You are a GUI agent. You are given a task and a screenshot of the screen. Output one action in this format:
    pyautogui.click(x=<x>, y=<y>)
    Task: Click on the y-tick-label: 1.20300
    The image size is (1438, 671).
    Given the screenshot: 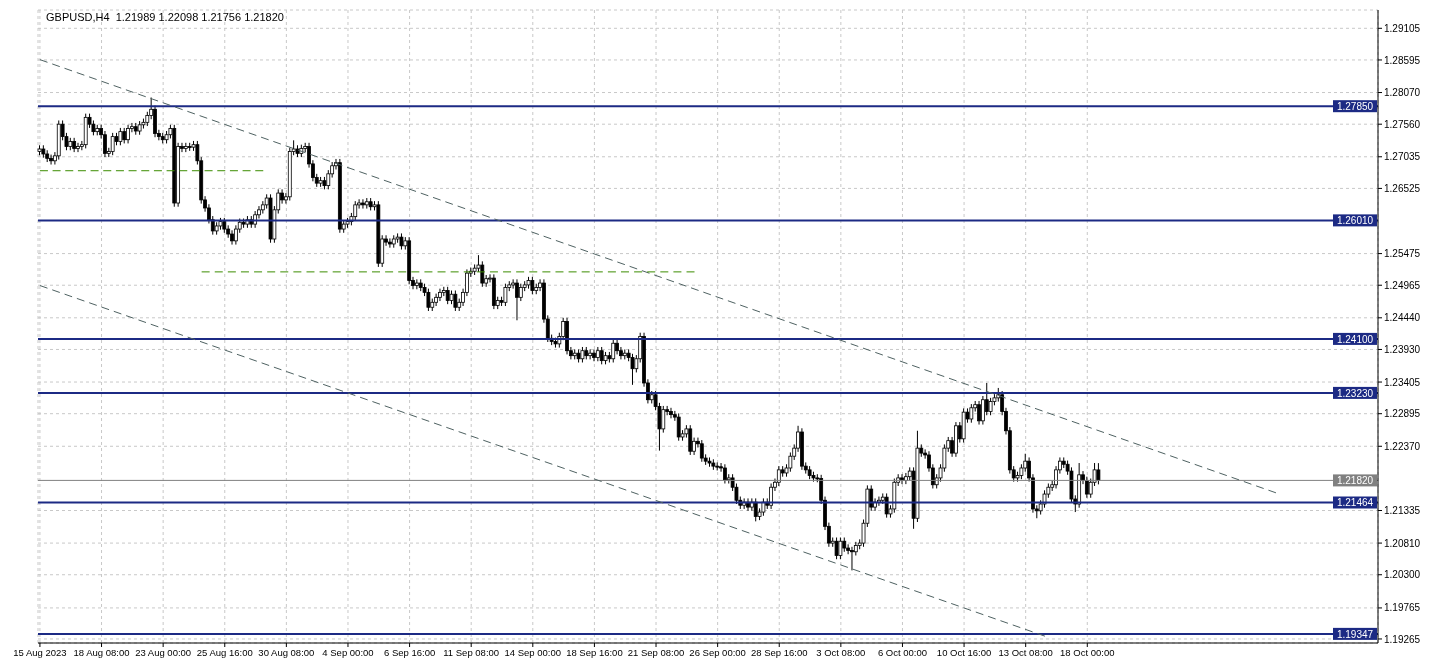 What is the action you would take?
    pyautogui.click(x=1402, y=575)
    